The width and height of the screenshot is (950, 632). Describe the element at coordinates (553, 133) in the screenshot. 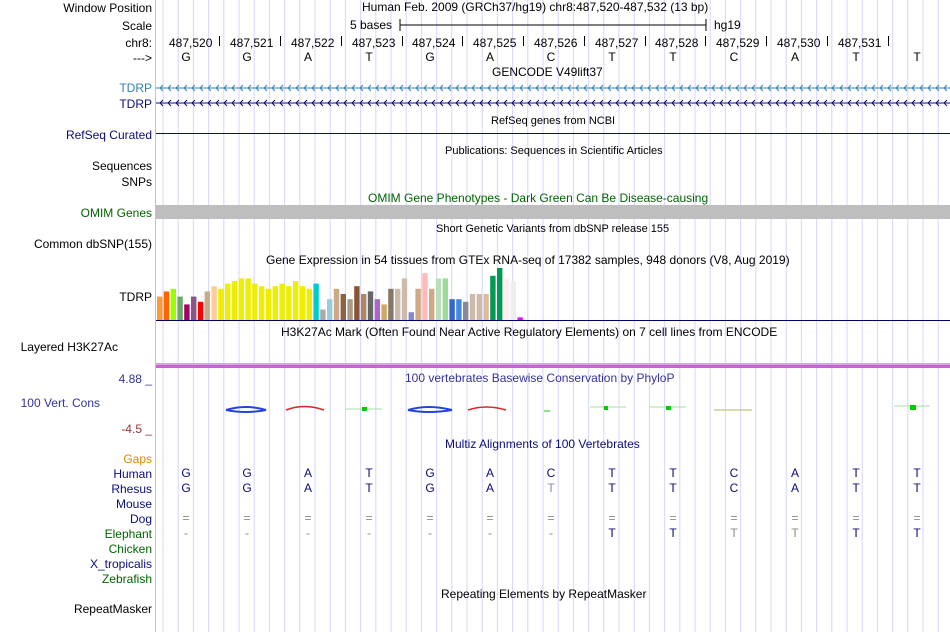

I see `refseq-gene-line` at that location.